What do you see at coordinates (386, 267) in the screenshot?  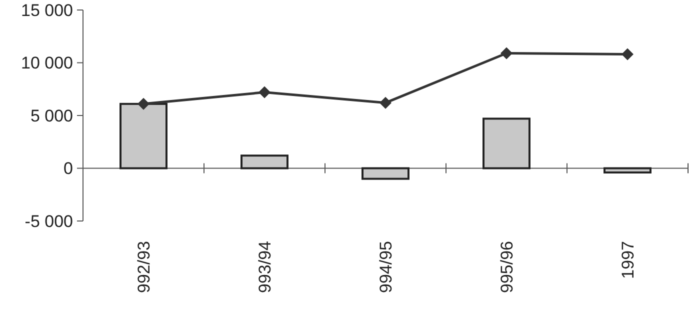 I see `x-tick-label: 994/95` at bounding box center [386, 267].